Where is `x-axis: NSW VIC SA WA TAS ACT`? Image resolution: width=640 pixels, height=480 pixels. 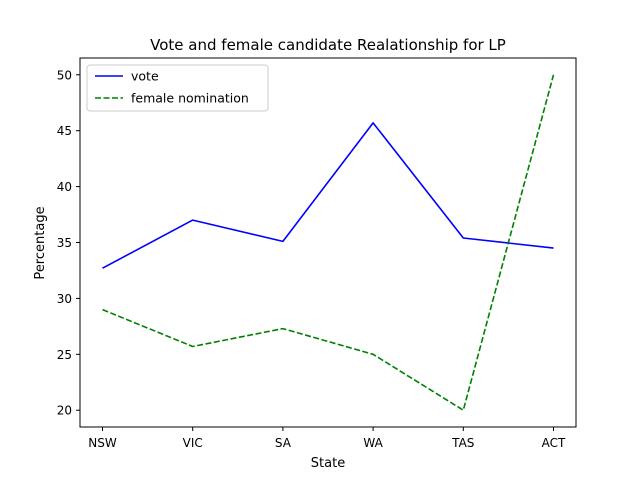 x-axis: NSW VIC SA WA TAS ACT is located at coordinates (327, 438).